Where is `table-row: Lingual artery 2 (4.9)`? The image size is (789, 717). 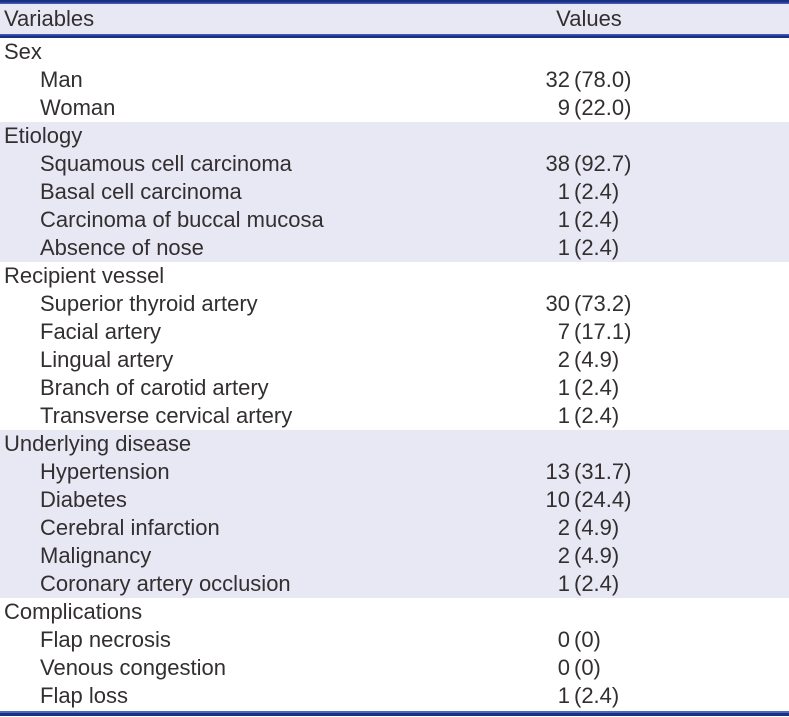 table-row: Lingual artery 2 (4.9) is located at coordinates (394, 360).